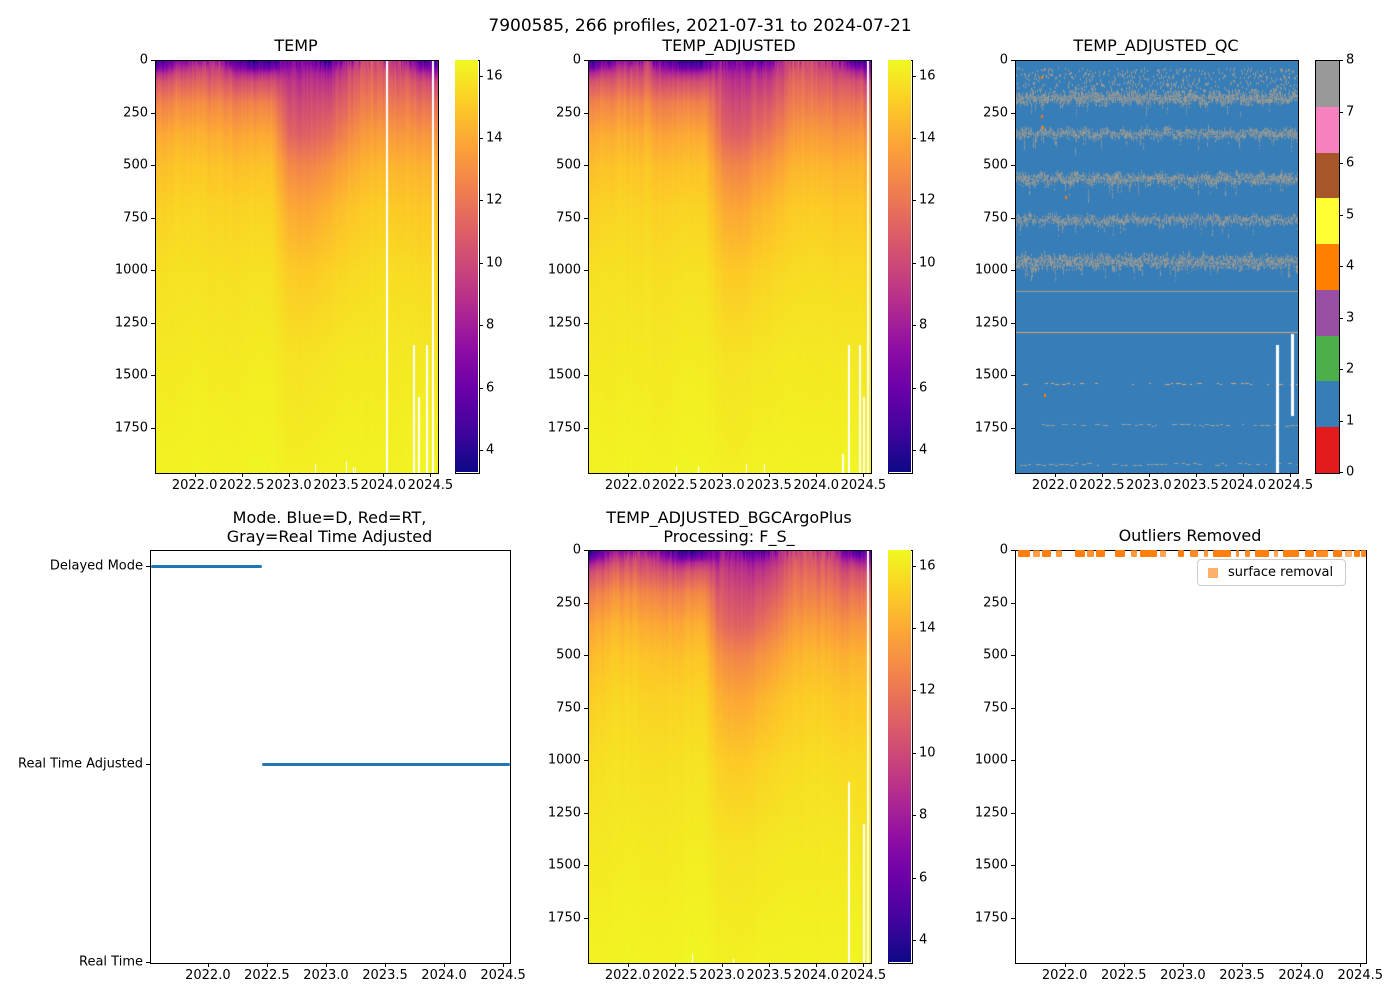 The height and width of the screenshot is (1000, 1400). I want to click on temp-adjusted-qc-title: TEMP_ADJUSTED_QC, so click(1156, 45).